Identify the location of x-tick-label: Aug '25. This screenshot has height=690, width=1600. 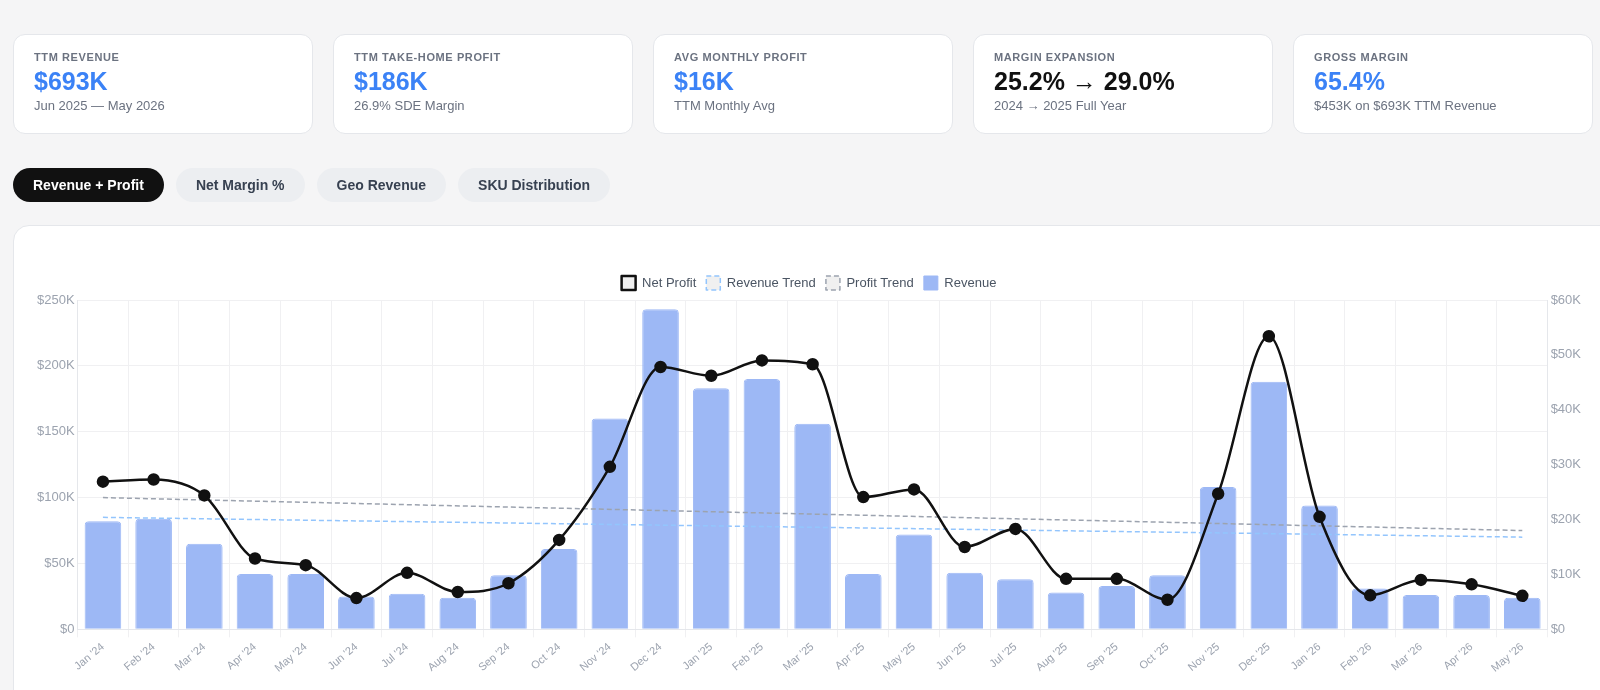
(1051, 656).